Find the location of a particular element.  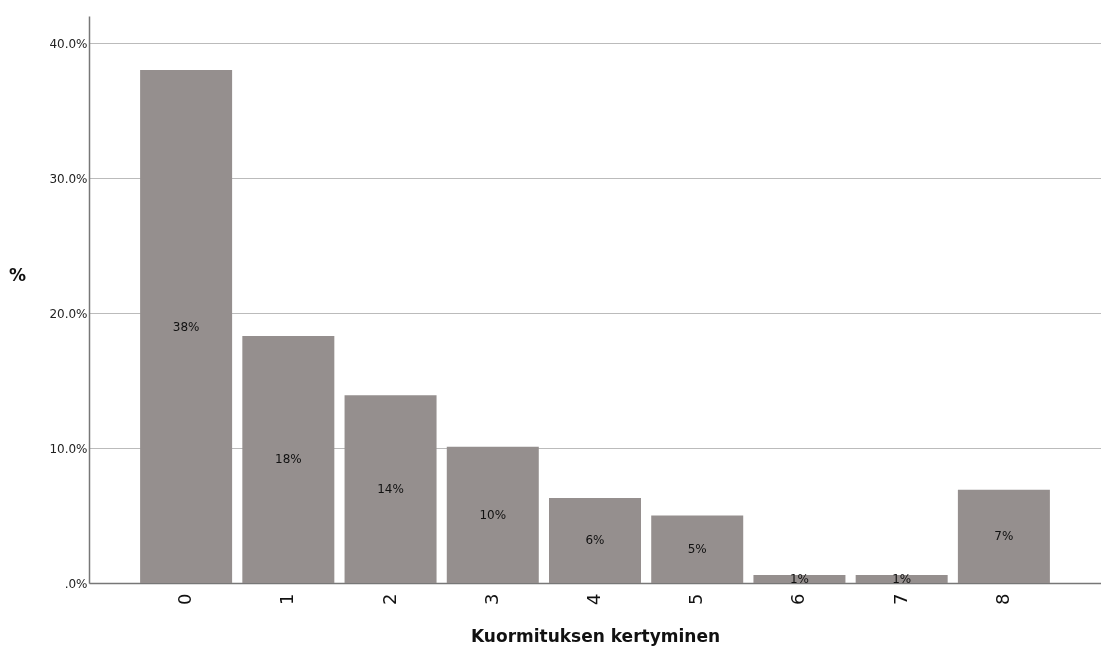

data-label: 5% is located at coordinates (697, 549).